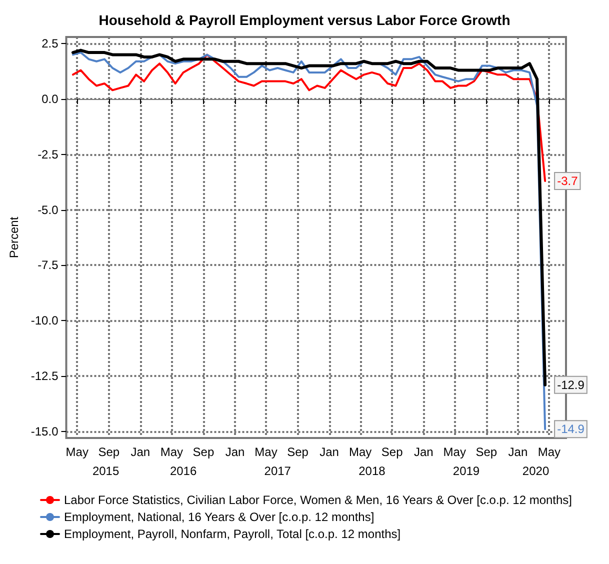  I want to click on legend-label: Labor Force Statistics, Civilian Labor Force, Women & Men, 16 Years & Over [c.o.p. 12 months], so click(318, 500).